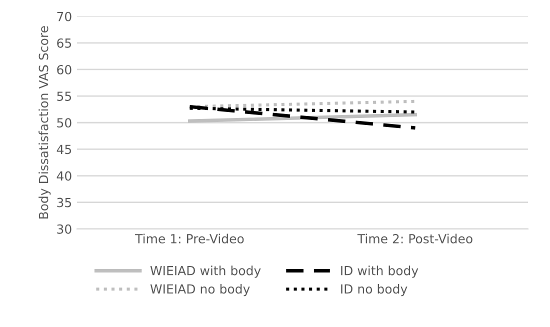 This screenshot has height=327, width=550. I want to click on y-tick-label: 45, so click(64, 149).